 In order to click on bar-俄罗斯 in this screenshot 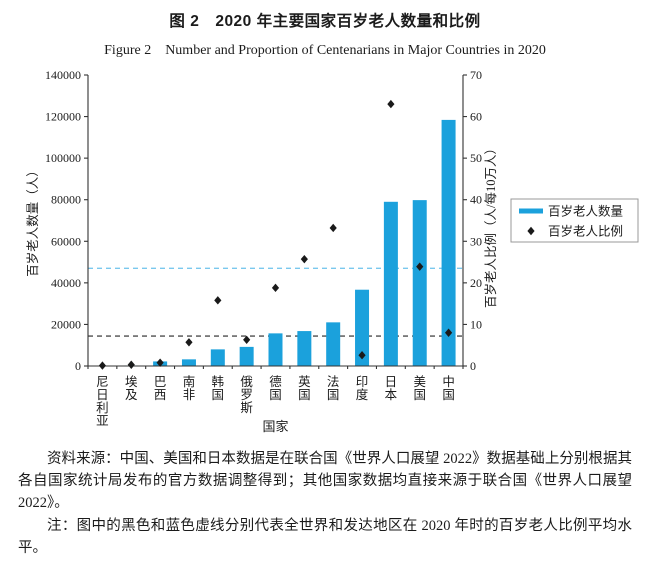, I will do `click(246, 356)`.